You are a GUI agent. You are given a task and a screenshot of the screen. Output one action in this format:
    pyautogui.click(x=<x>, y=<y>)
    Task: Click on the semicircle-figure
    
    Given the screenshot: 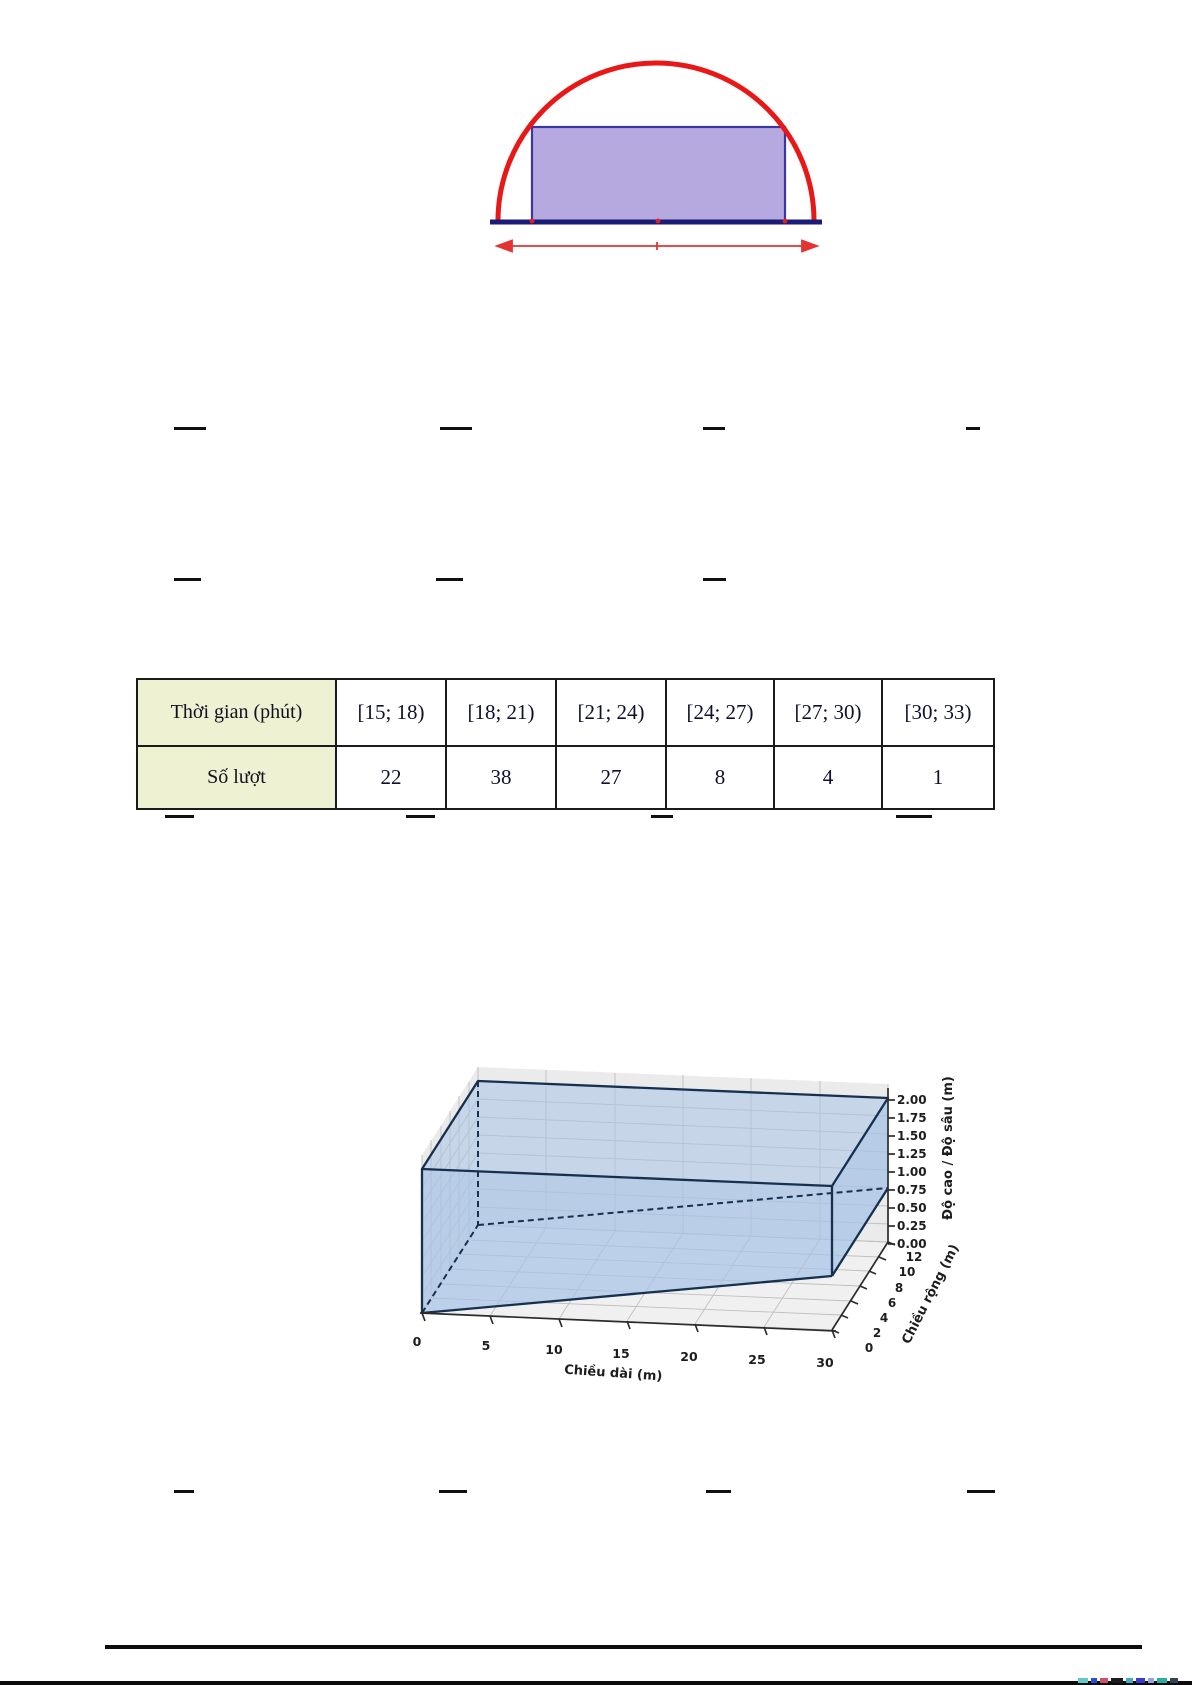 What is the action you would take?
    pyautogui.click(x=656, y=156)
    